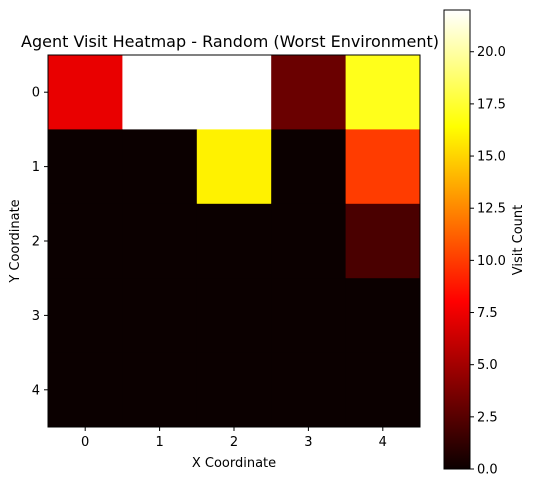 This screenshot has width=536, height=490. What do you see at coordinates (234, 463) in the screenshot?
I see `x-axis-label: X Coordinate` at bounding box center [234, 463].